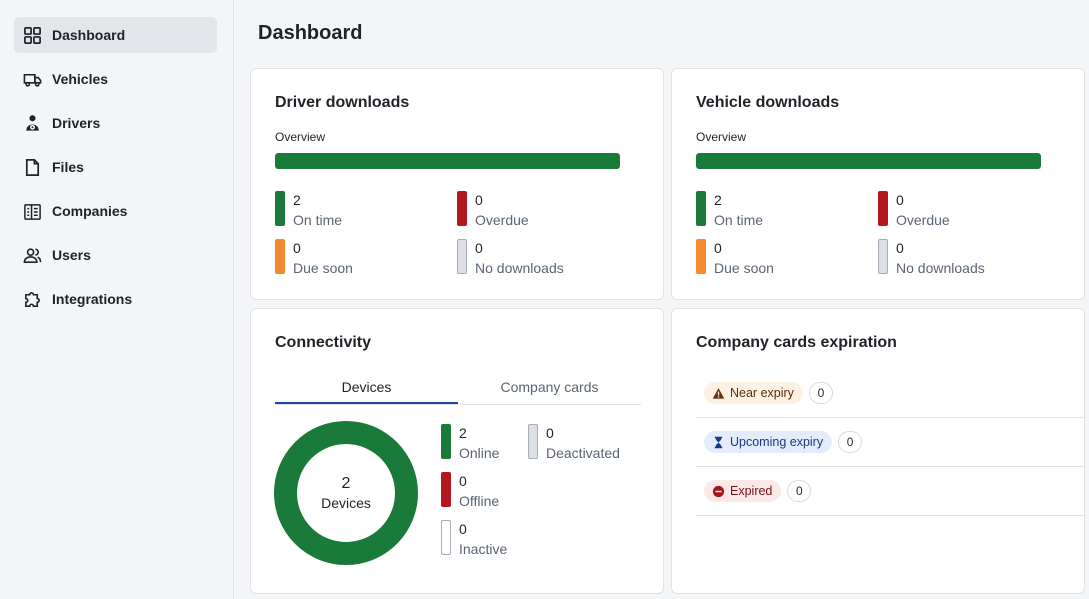 This screenshot has height=599, width=1089. I want to click on users-icon, so click(32, 255).